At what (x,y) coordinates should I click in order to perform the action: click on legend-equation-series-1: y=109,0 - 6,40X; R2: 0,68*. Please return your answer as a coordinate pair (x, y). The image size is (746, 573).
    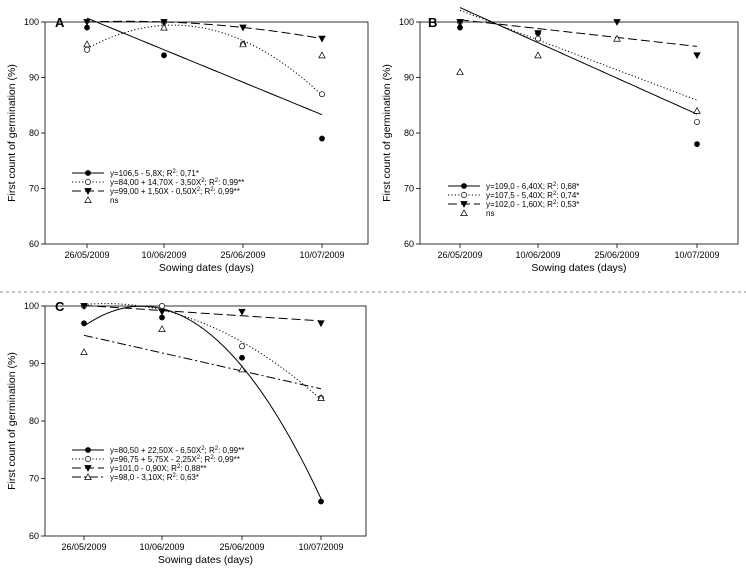
    Looking at the image, I should click on (532, 186).